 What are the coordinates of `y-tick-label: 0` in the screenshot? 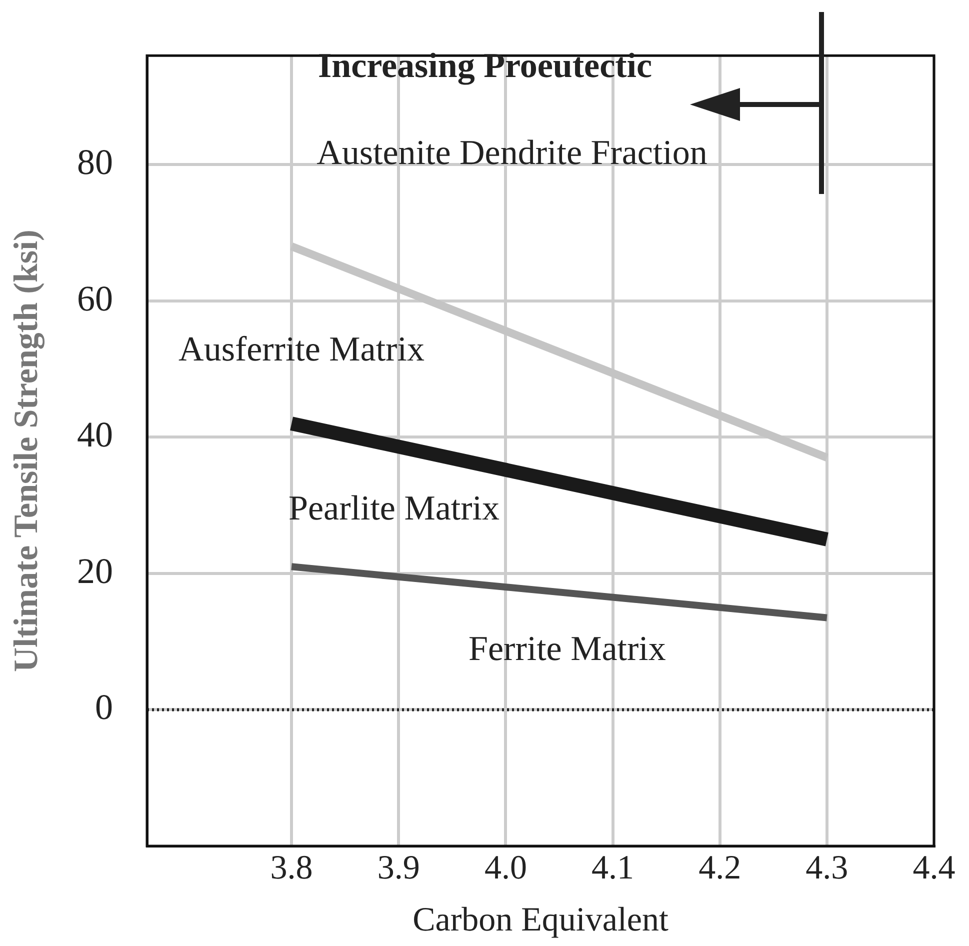 It's located at (104, 707).